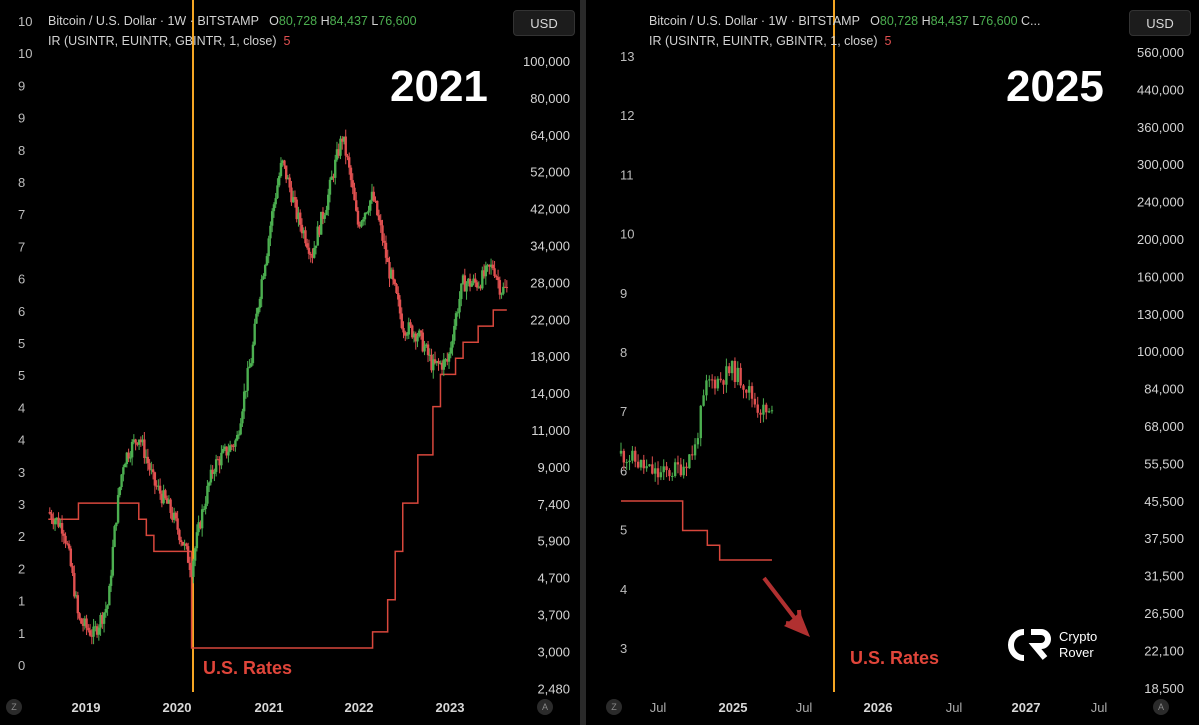  What do you see at coordinates (21, 375) in the screenshot?
I see `rate-axis-tick: 5` at bounding box center [21, 375].